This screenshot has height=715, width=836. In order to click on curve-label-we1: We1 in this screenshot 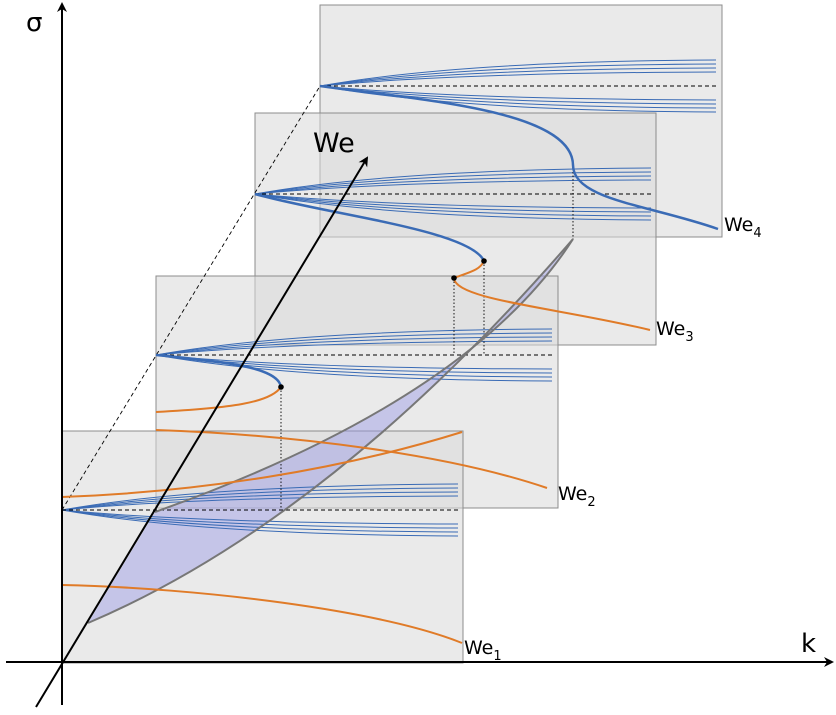, I will do `click(483, 650)`.